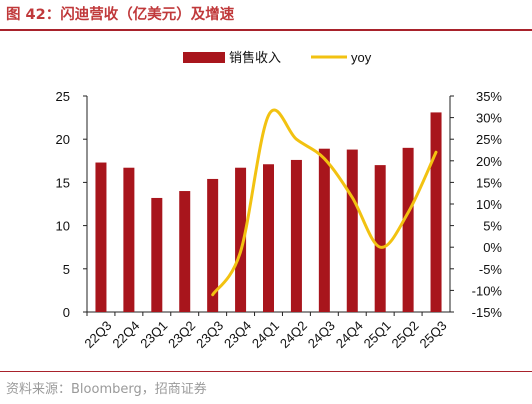 The width and height of the screenshot is (532, 404). I want to click on x-tick-label: 25Q2, so click(405, 334).